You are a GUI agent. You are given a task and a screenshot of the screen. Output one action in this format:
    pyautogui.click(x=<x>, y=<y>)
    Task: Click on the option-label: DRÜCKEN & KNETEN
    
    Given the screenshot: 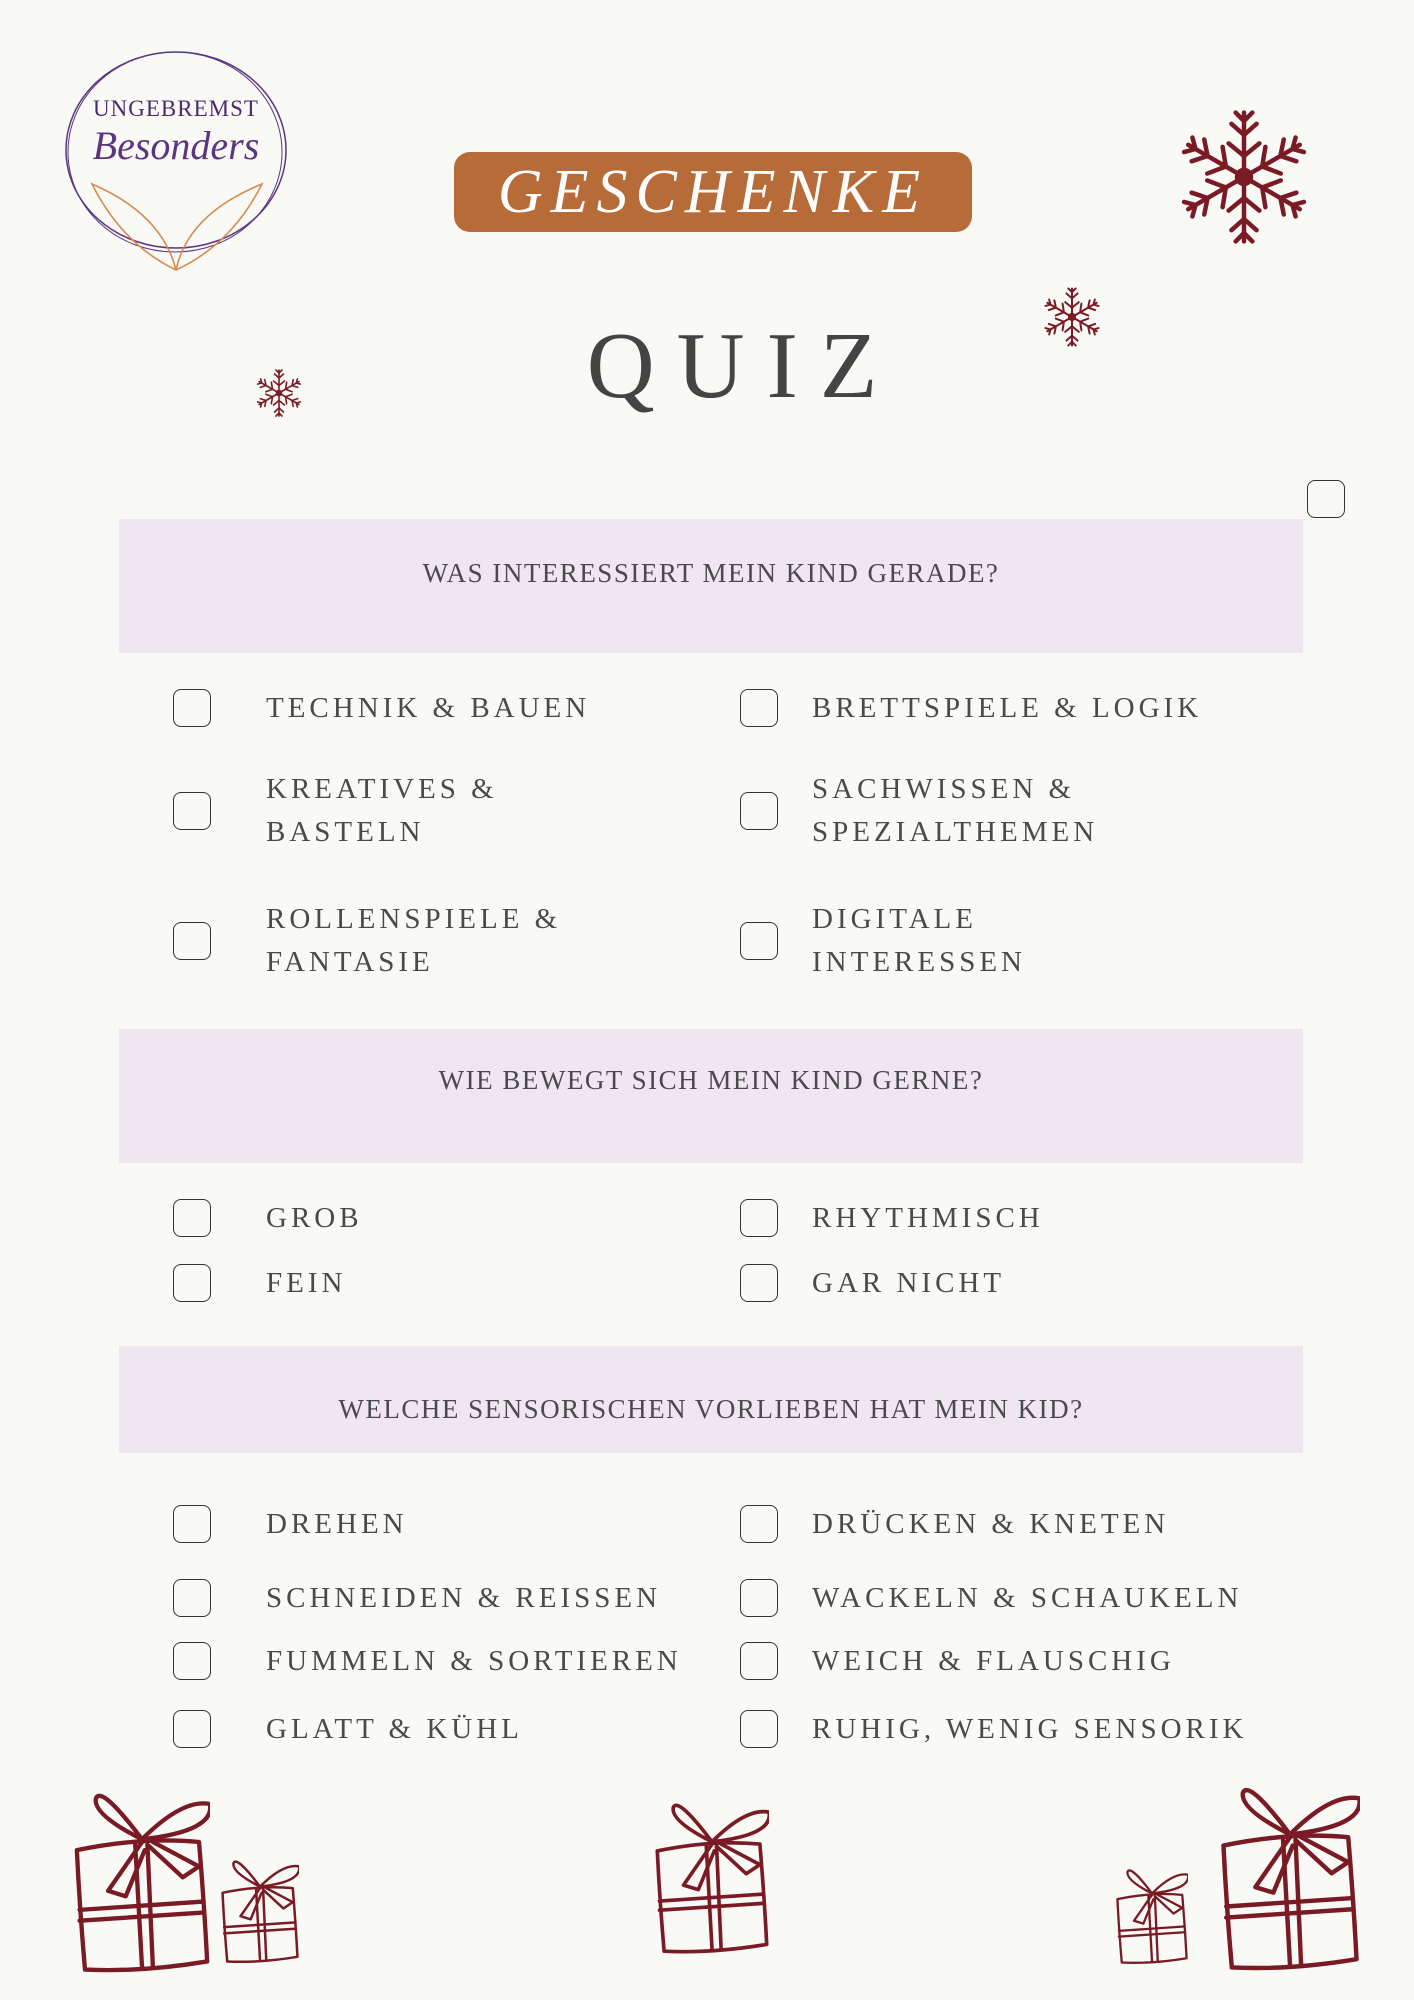 What is the action you would take?
    pyautogui.click(x=991, y=1523)
    